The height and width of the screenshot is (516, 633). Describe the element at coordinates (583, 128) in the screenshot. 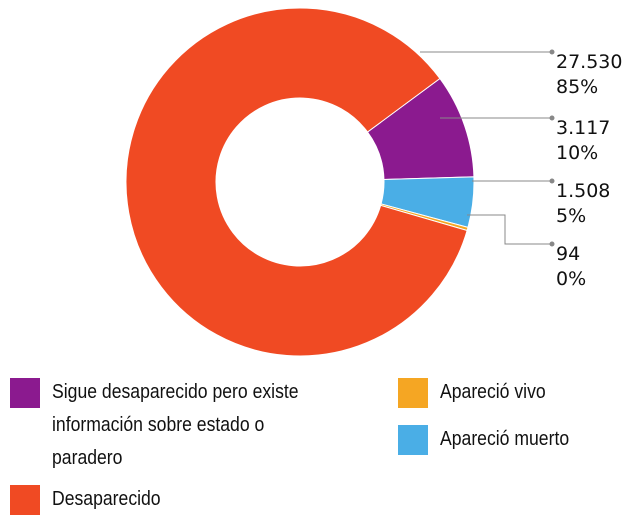

I see `value-label: 3.117` at that location.